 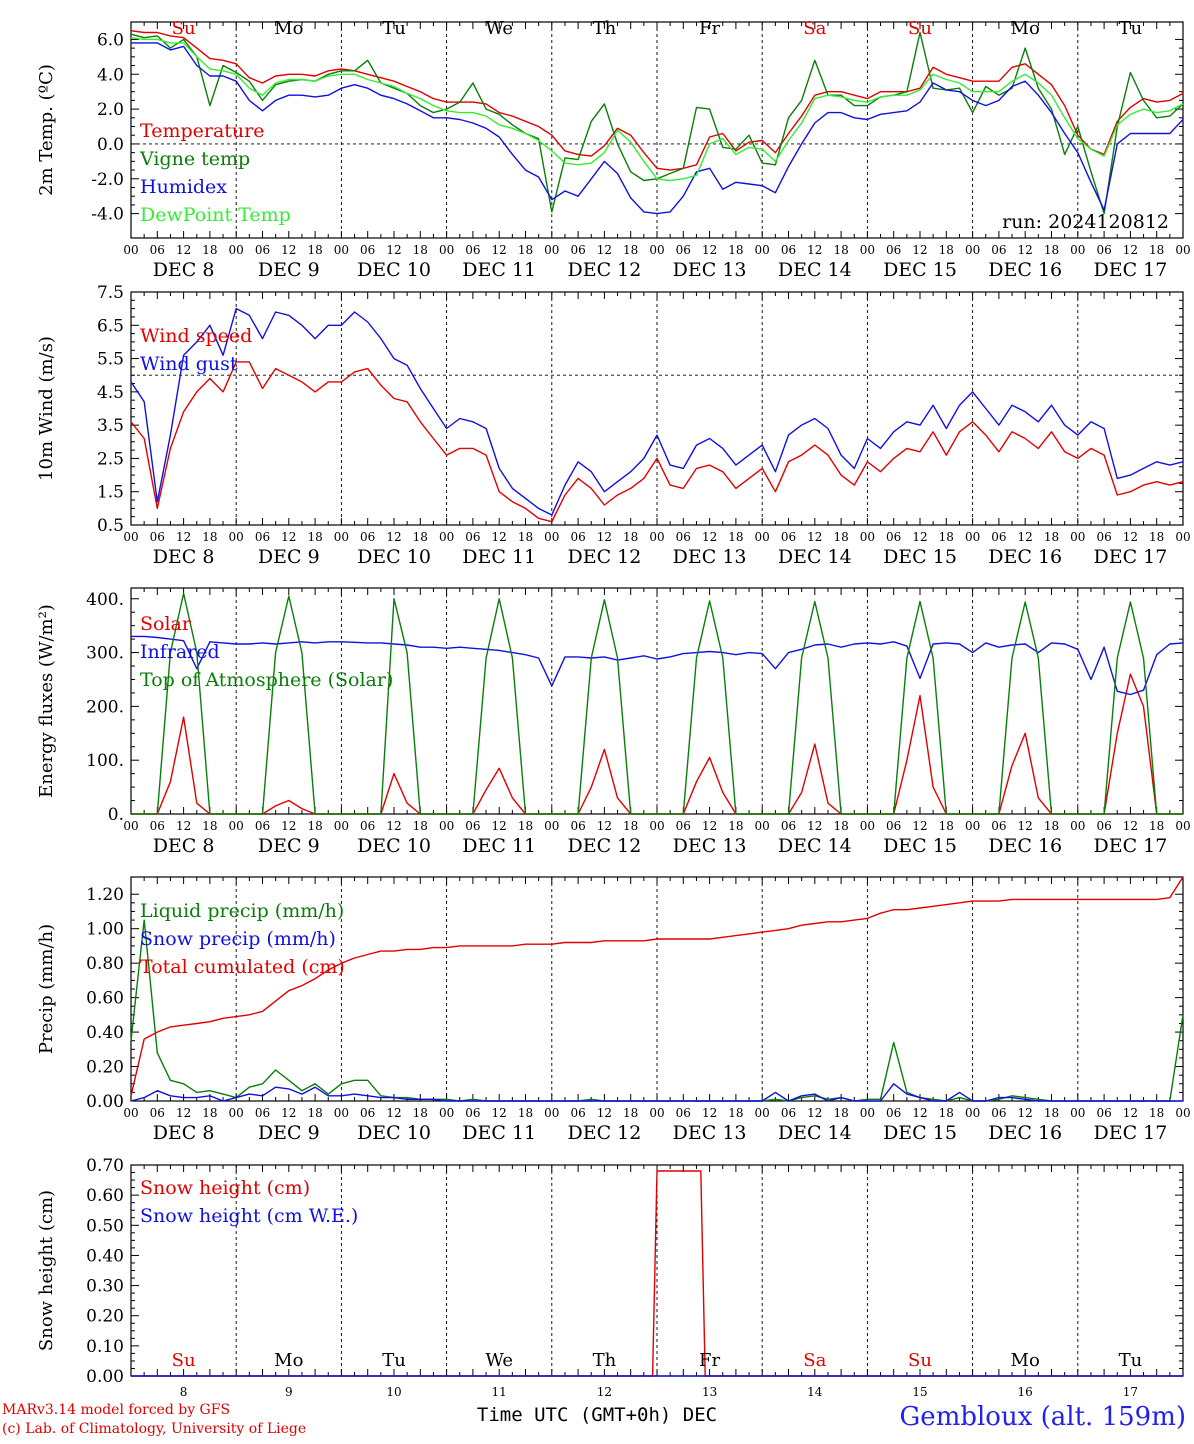 I want to click on weekday-label: Sa, so click(x=814, y=28).